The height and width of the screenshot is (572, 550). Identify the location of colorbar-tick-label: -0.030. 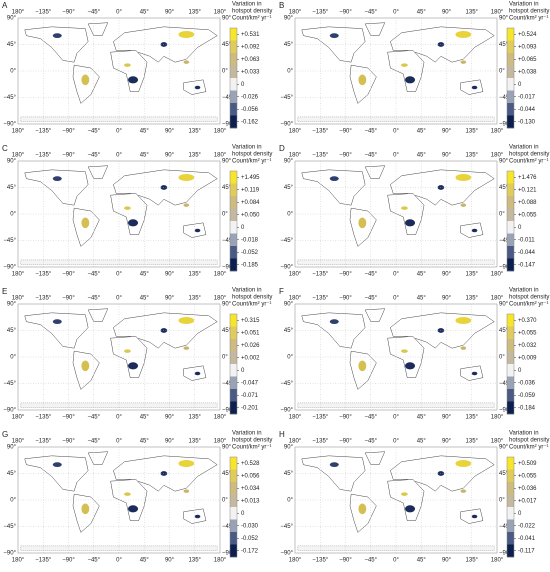
(250, 526).